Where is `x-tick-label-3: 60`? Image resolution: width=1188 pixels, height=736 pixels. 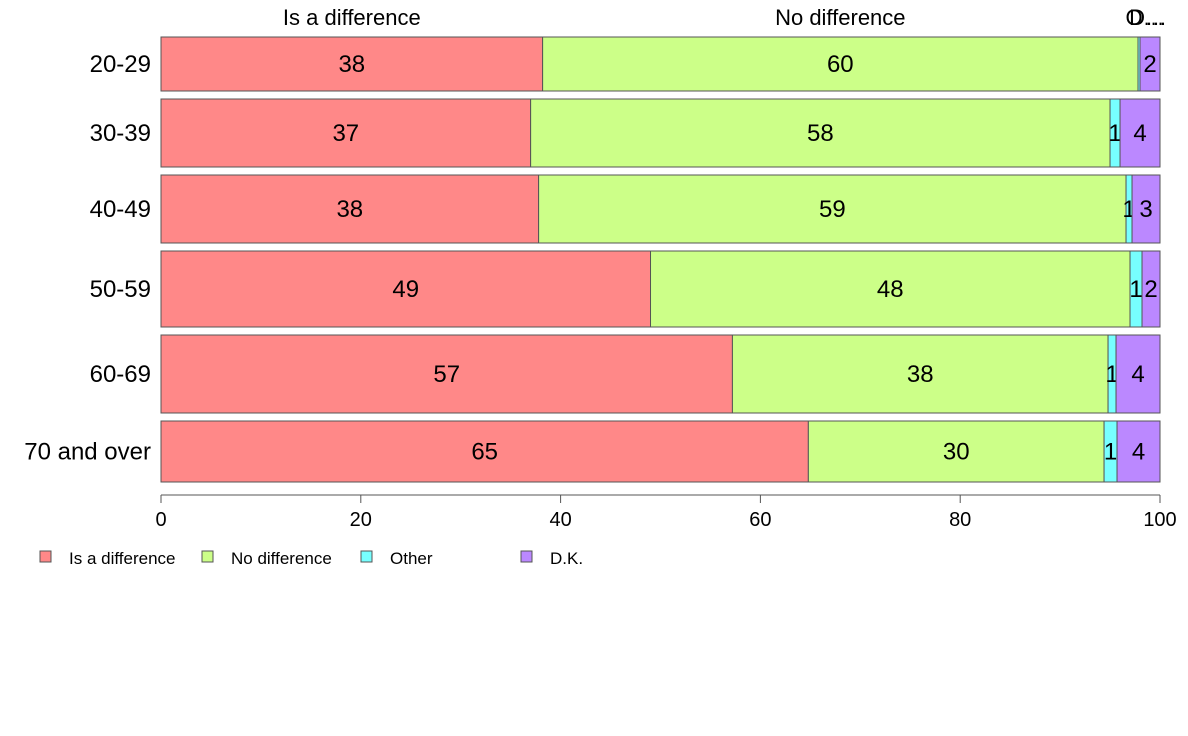
x-tick-label-3: 60 is located at coordinates (760, 520).